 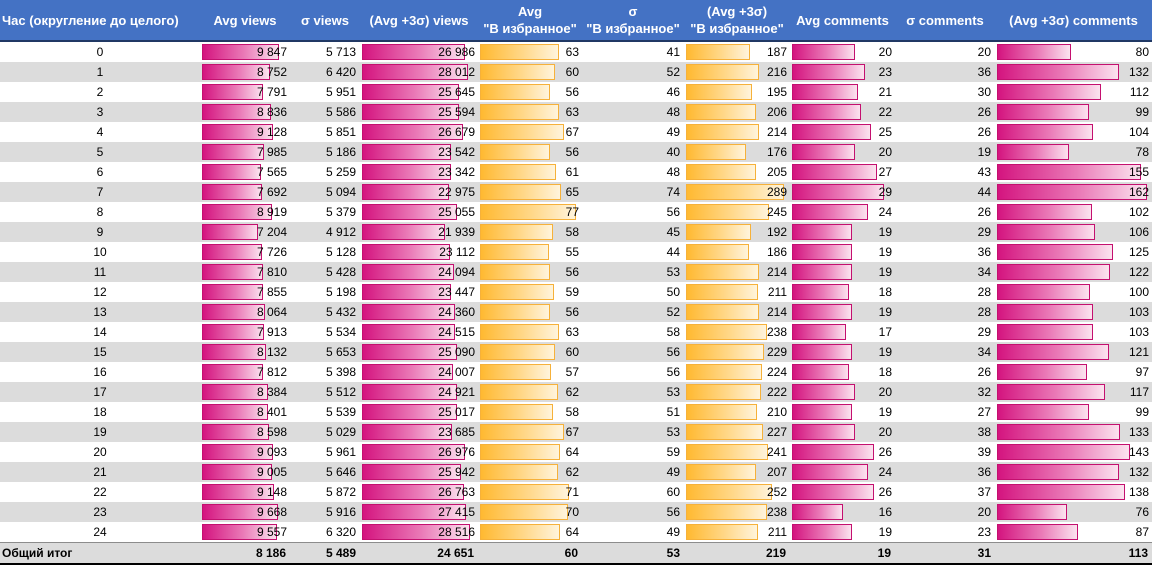 I want to click on cell-avg3-comments: 100, so click(x=1073, y=292).